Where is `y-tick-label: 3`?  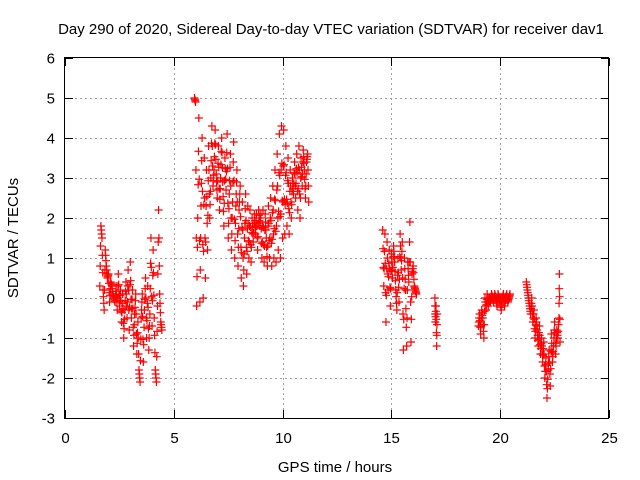
y-tick-label: 3 is located at coordinates (51, 179).